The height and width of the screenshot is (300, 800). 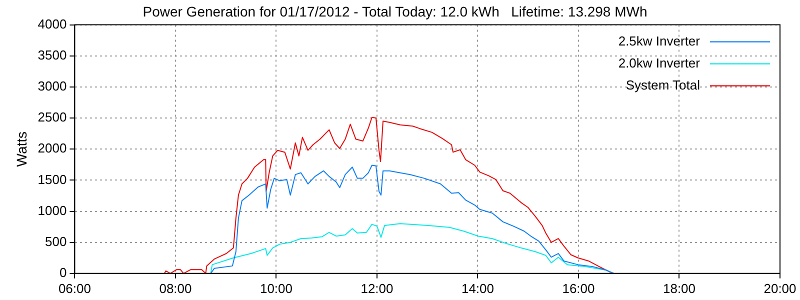 What do you see at coordinates (477, 288) in the screenshot?
I see `x-tick-label: 14:00` at bounding box center [477, 288].